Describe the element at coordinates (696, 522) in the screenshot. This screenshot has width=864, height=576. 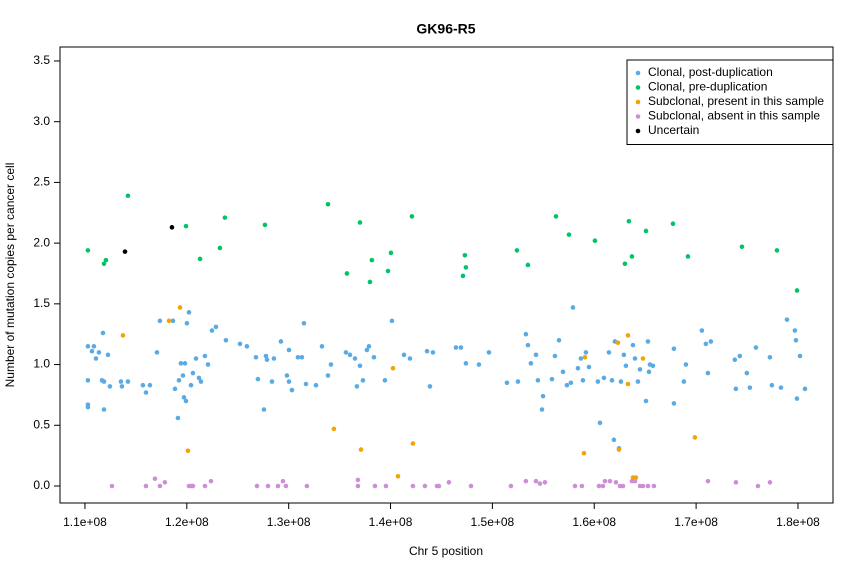
I see `x-tick-label: 1.7e+08` at that location.